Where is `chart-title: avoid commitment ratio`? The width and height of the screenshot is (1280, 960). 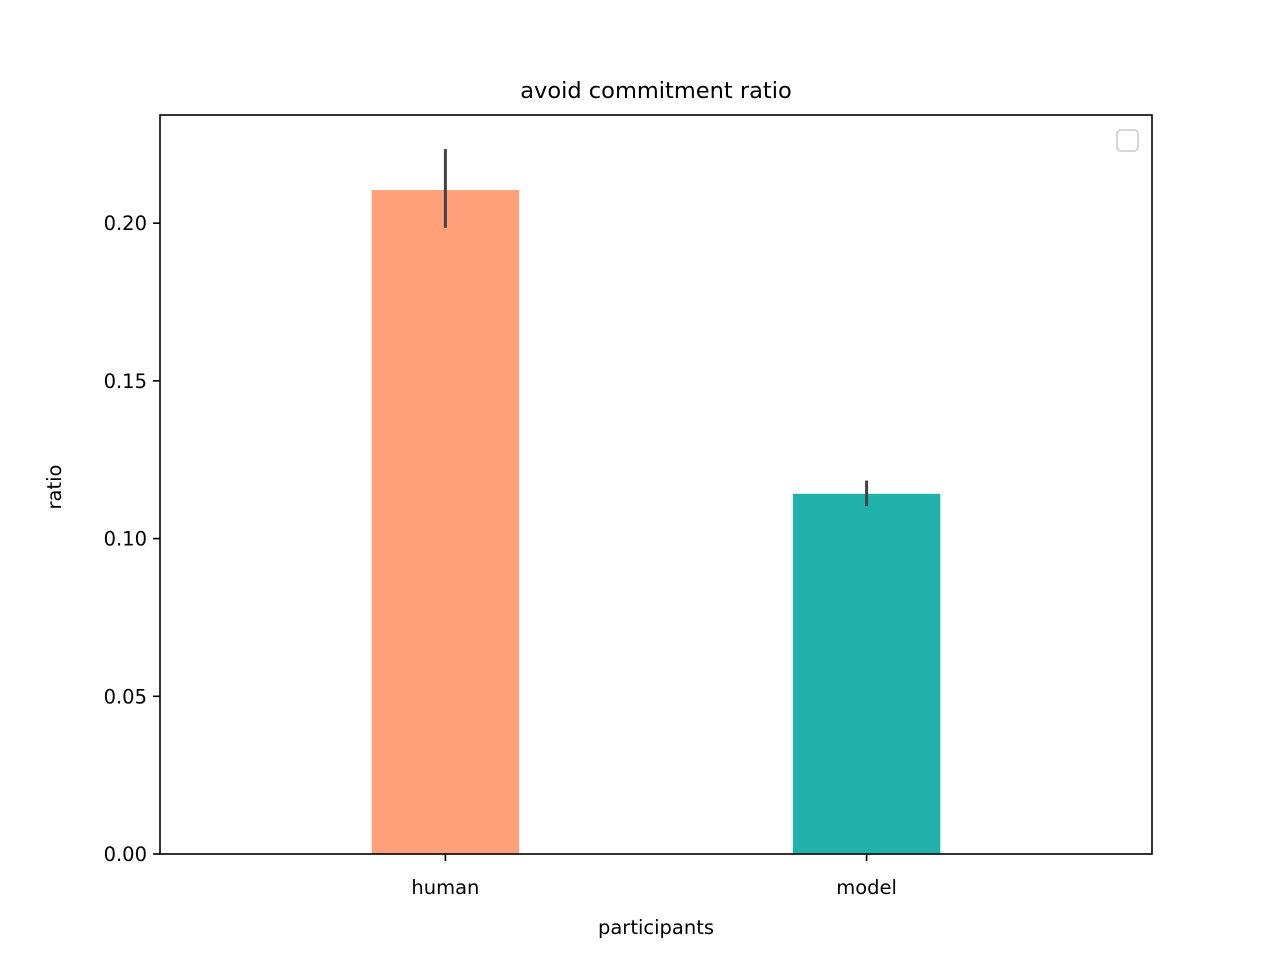 chart-title: avoid commitment ratio is located at coordinates (655, 91).